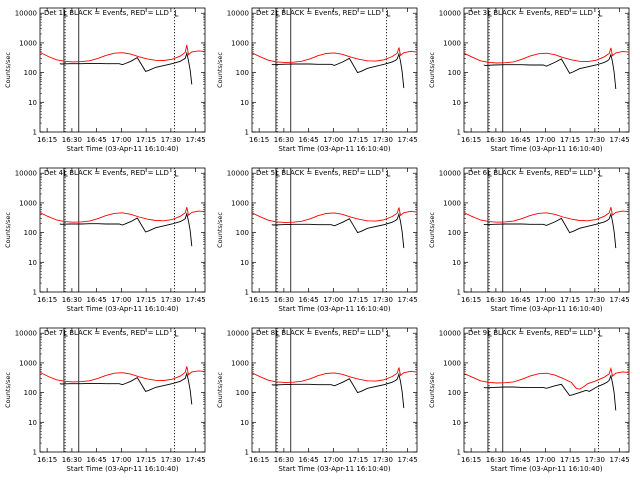 The width and height of the screenshot is (640, 480). What do you see at coordinates (318, 333) in the screenshot?
I see `chart-title: Det 8c BLACK = Events, RED = LLD` at bounding box center [318, 333].